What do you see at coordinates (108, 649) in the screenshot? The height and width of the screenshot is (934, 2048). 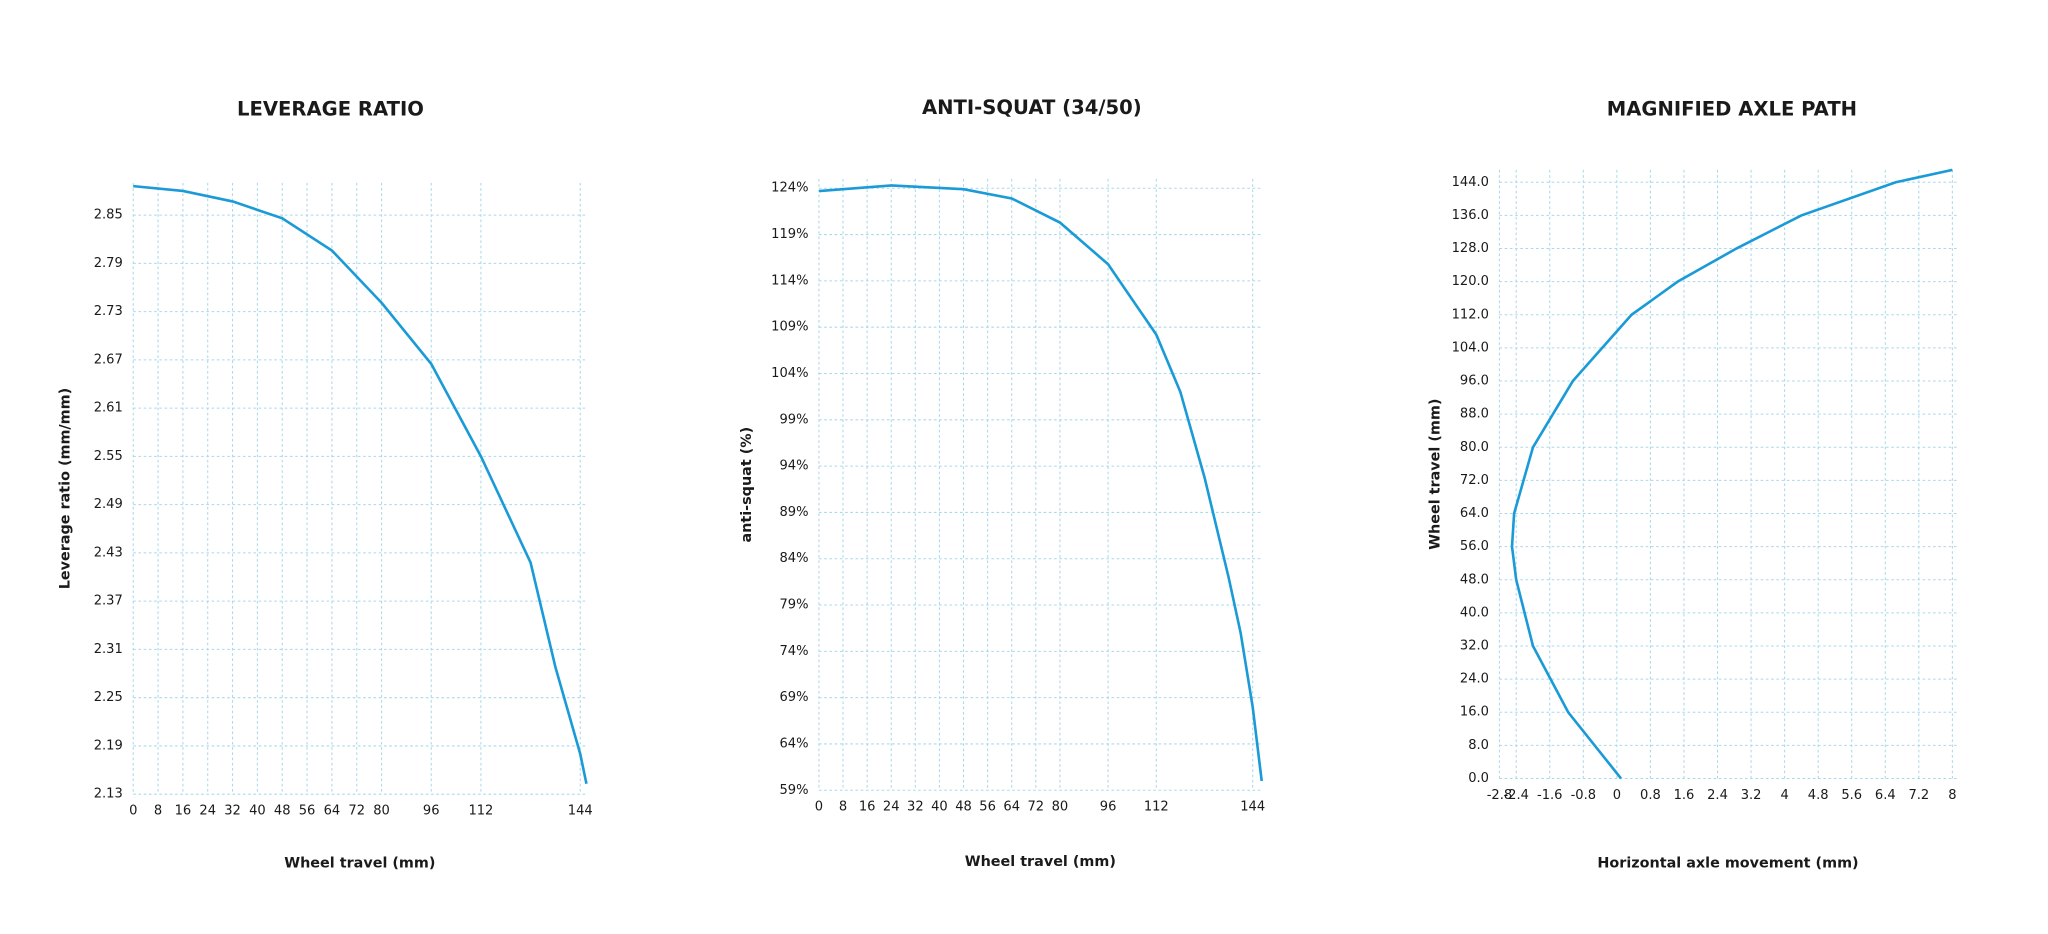 I see `y-tick-label: 2.31` at bounding box center [108, 649].